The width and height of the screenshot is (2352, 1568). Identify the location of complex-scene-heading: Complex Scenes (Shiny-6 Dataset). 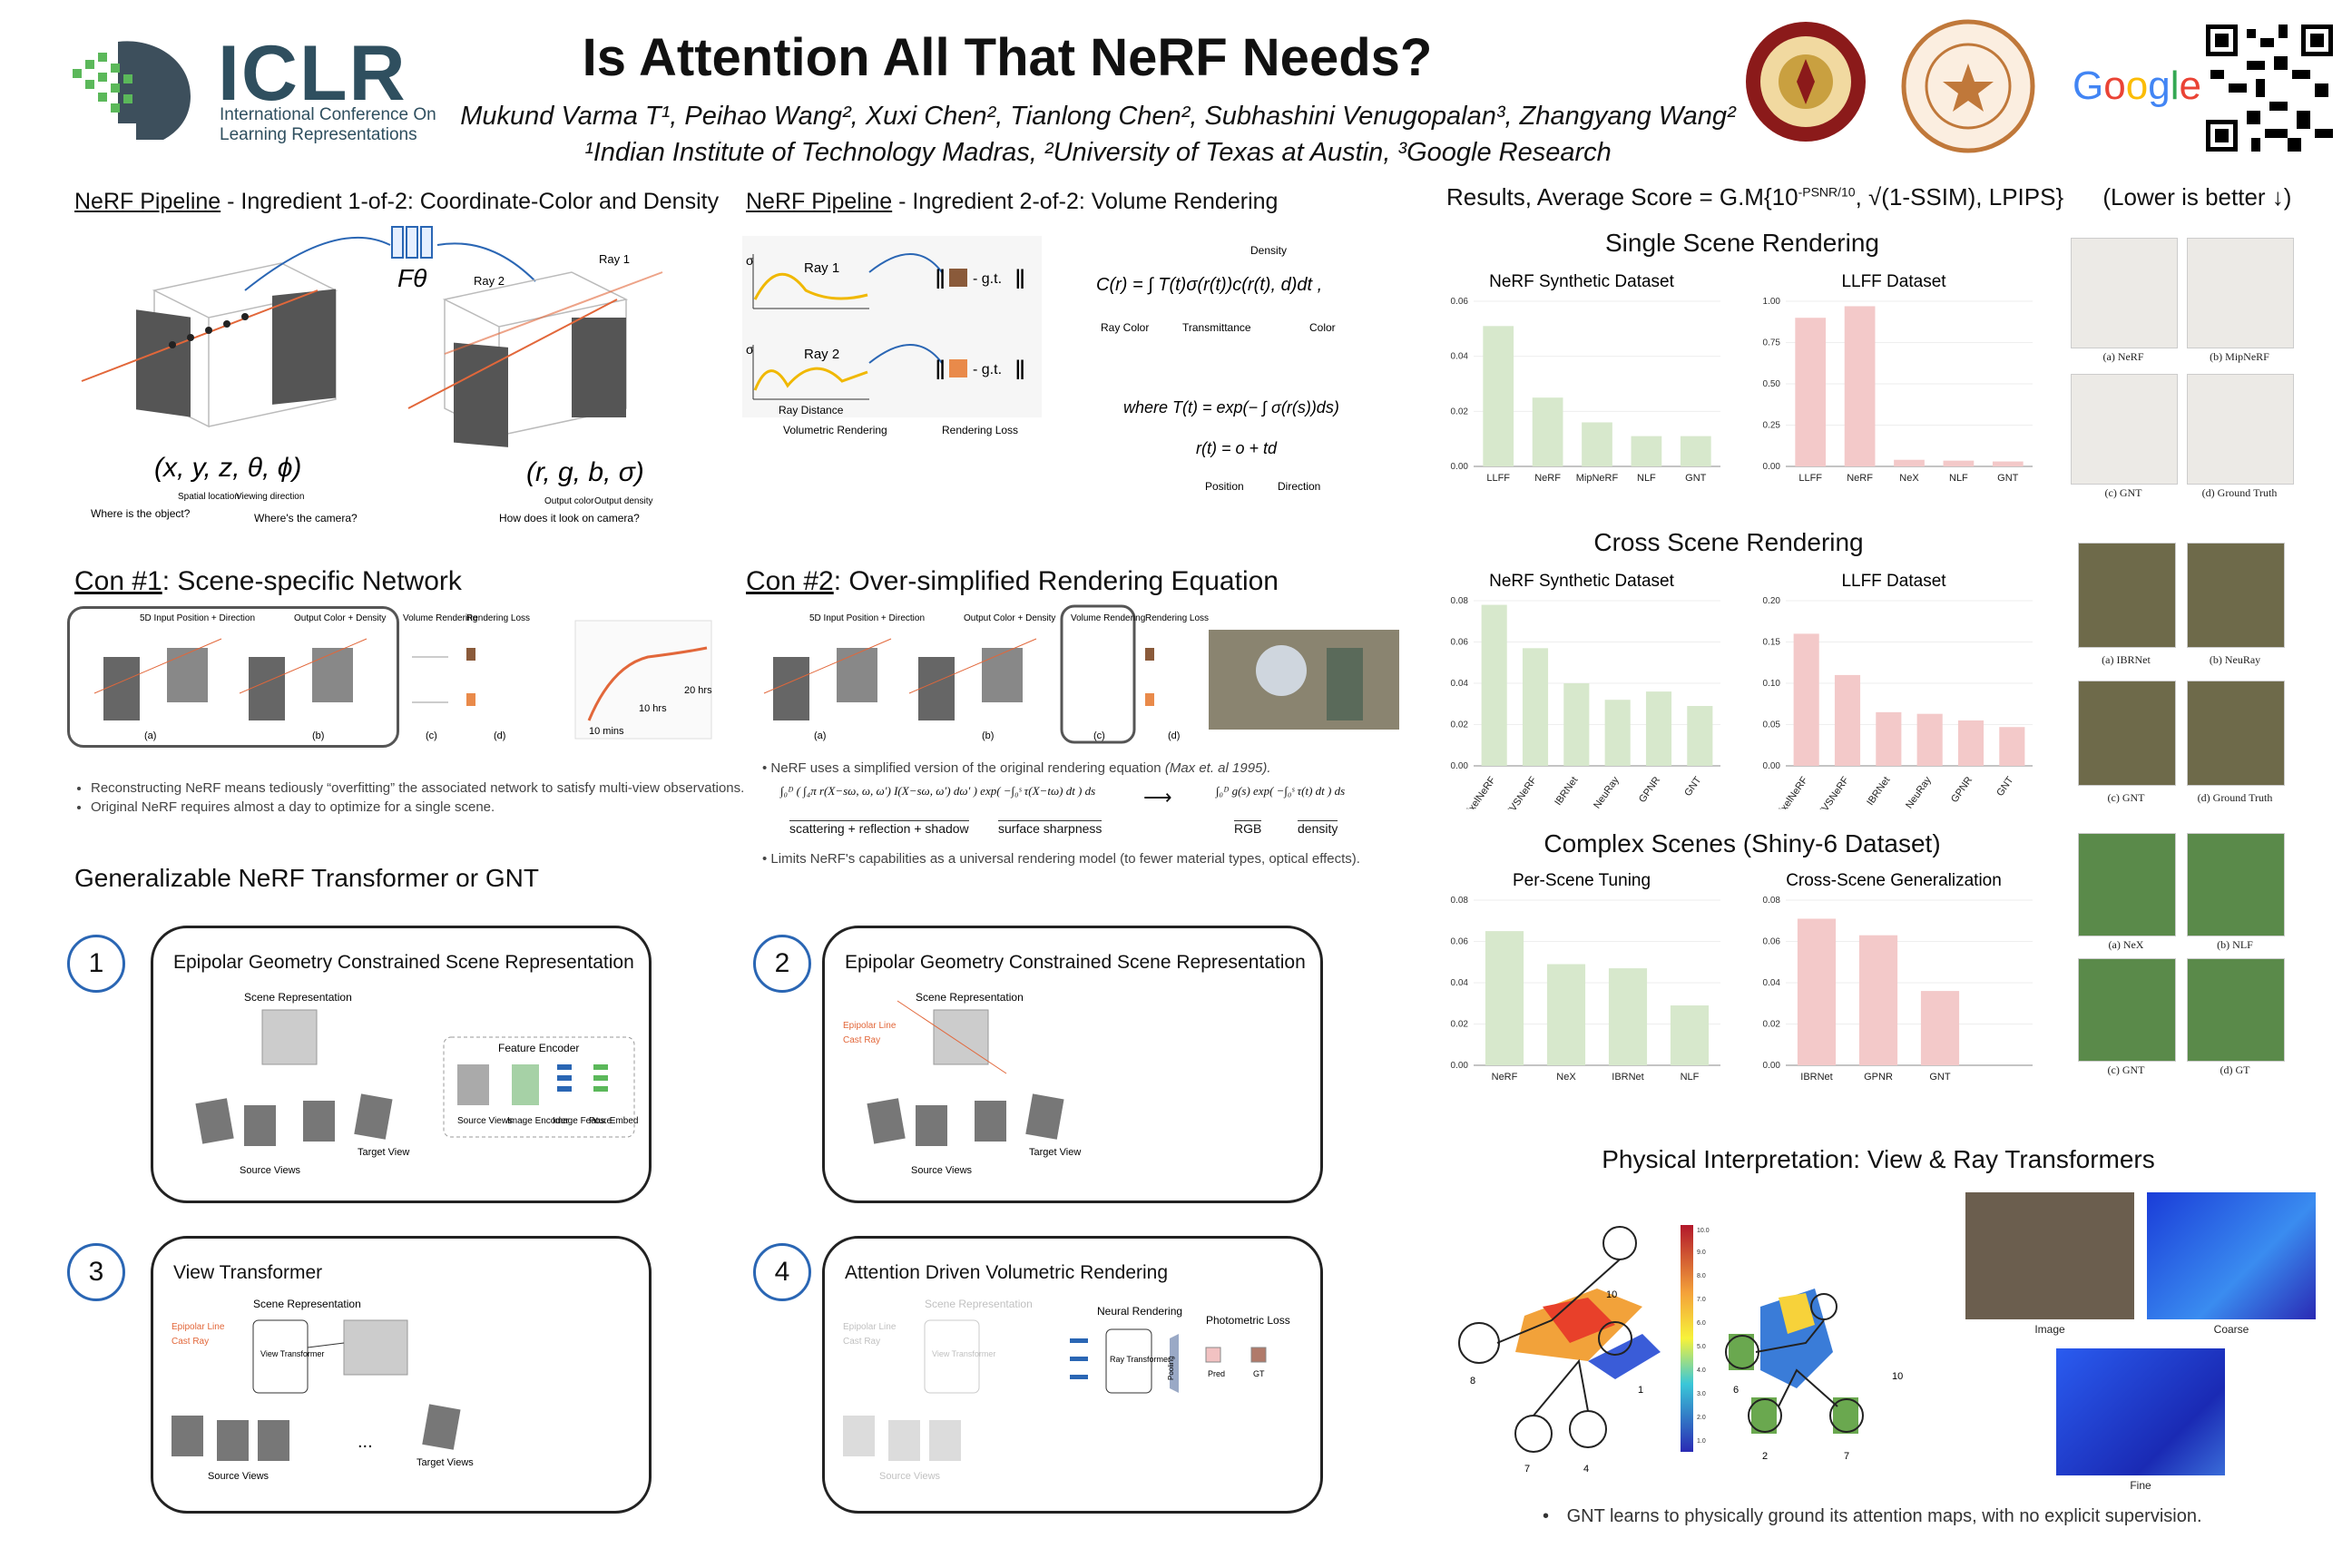
(1742, 843).